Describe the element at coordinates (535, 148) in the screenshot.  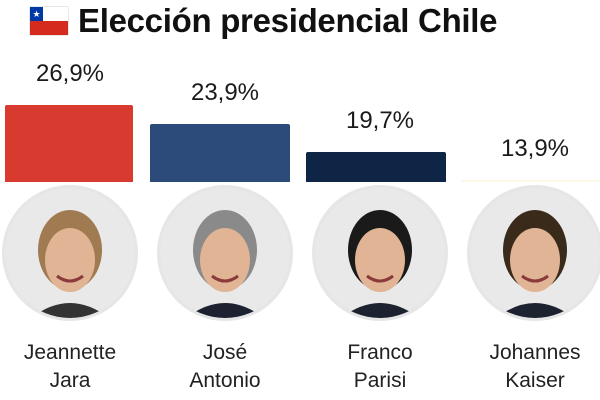
I see `data-label: 13,9%` at that location.